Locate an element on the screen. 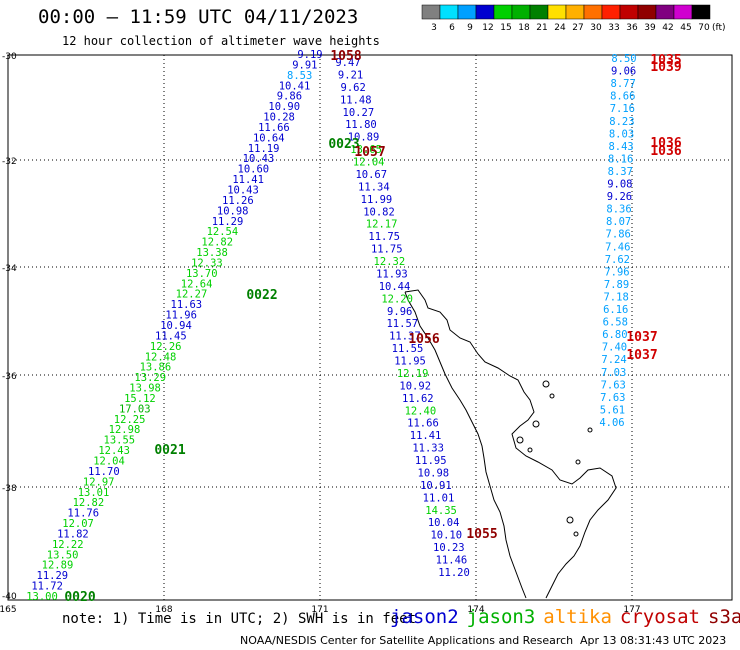 This screenshot has width=740, height=650. swh-reading: 8.50 is located at coordinates (623, 59).